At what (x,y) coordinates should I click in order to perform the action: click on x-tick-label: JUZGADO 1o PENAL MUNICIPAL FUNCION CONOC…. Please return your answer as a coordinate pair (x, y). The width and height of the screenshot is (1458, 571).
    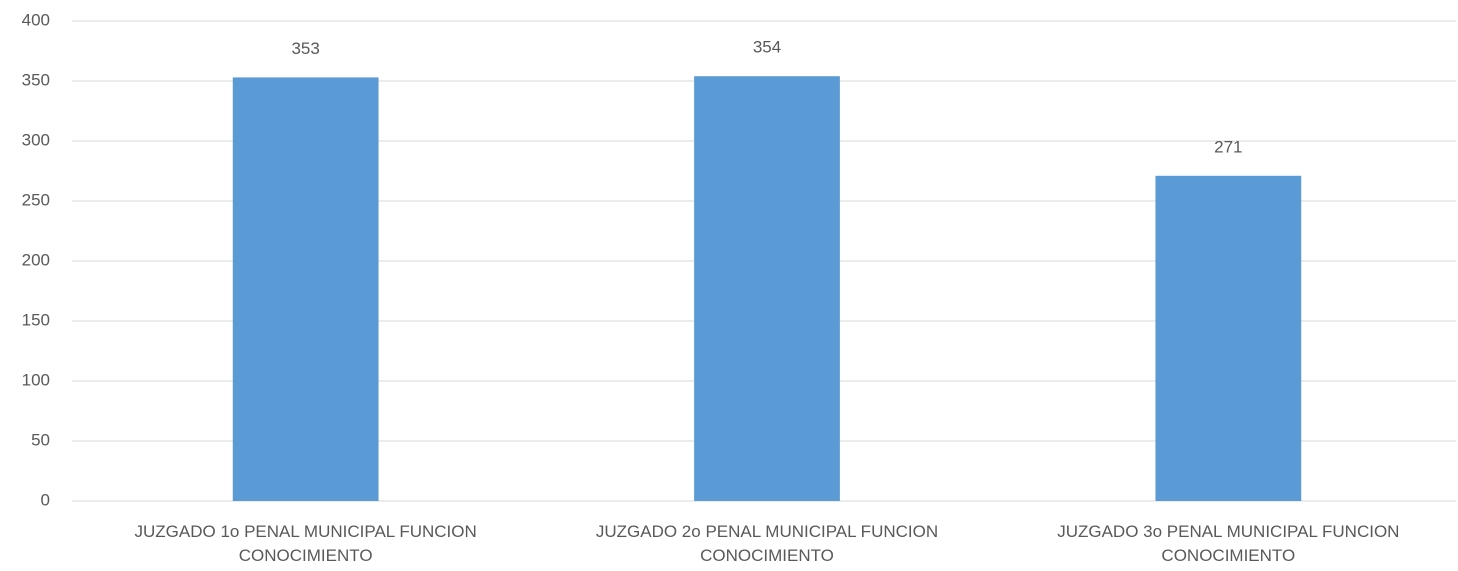
    Looking at the image, I should click on (305, 543).